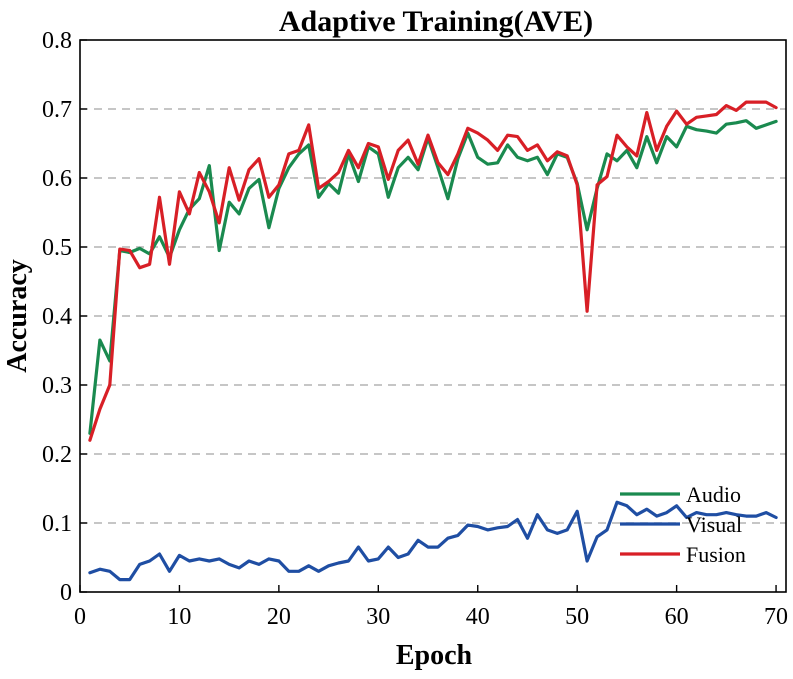 This screenshot has width=793, height=679. What do you see at coordinates (57, 455) in the screenshot?
I see `y-tick-label: 0.2` at bounding box center [57, 455].